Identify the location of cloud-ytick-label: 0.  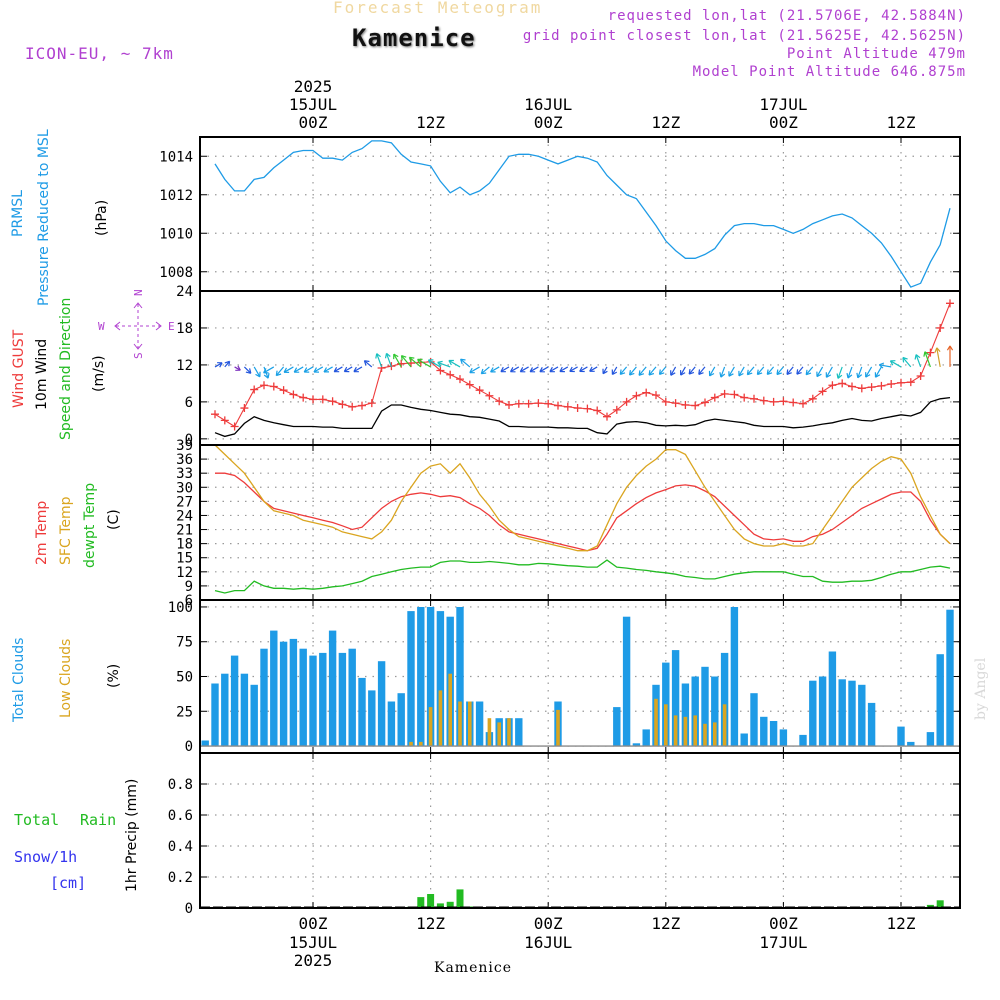
(189, 747).